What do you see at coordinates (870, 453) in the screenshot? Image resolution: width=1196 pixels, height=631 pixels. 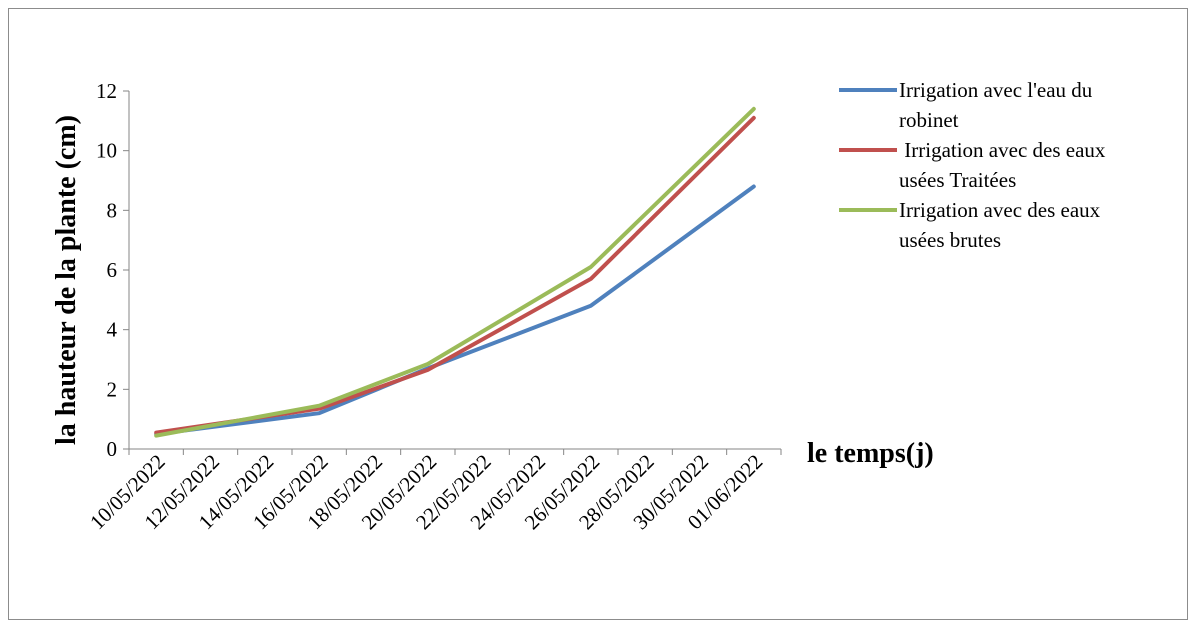 I see `x-axis-title: le temps(j)` at bounding box center [870, 453].